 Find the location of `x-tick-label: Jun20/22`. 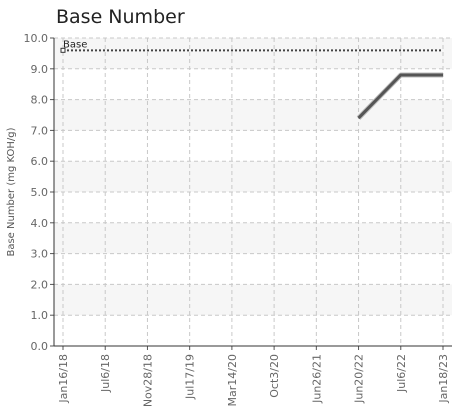

x-tick-label: Jun20/22 is located at coordinates (359, 379).